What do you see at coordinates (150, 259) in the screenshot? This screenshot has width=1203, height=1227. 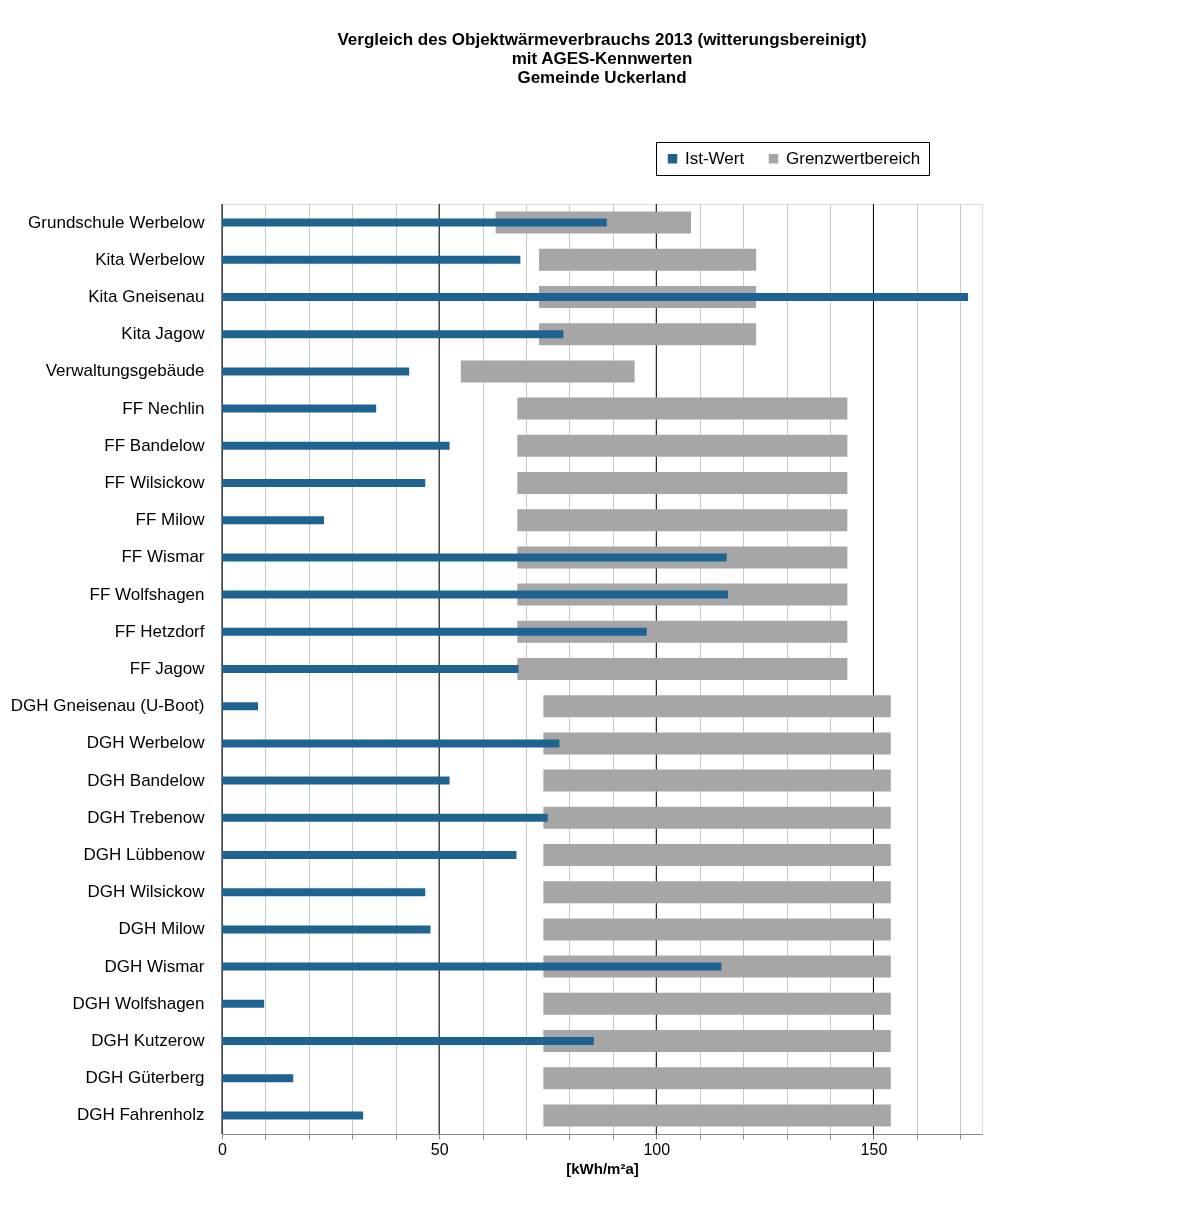 I see `y-tick-label: Kita Werbelow` at bounding box center [150, 259].